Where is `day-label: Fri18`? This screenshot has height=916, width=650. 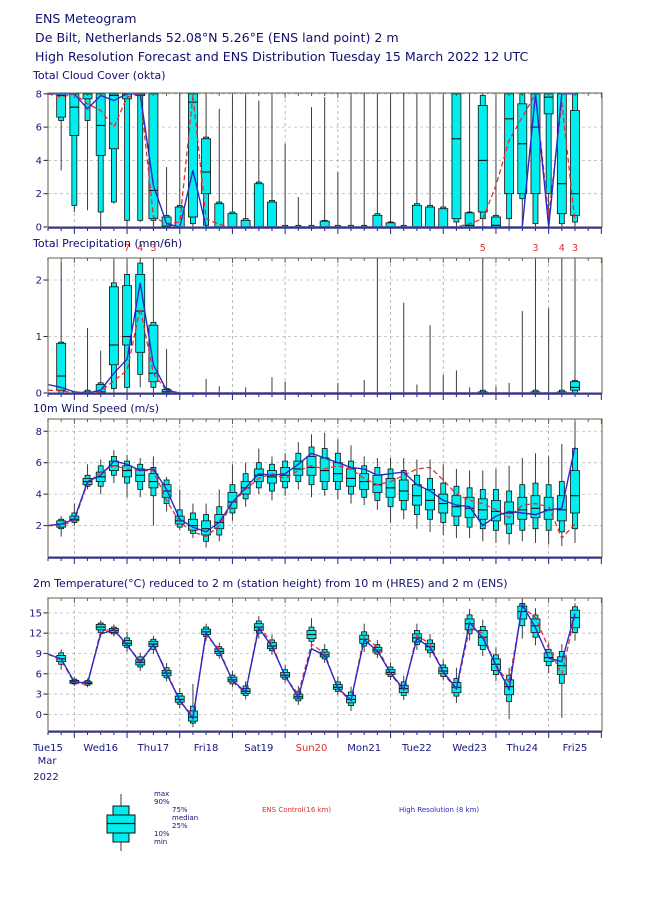 day-label: Fri18 is located at coordinates (206, 748).